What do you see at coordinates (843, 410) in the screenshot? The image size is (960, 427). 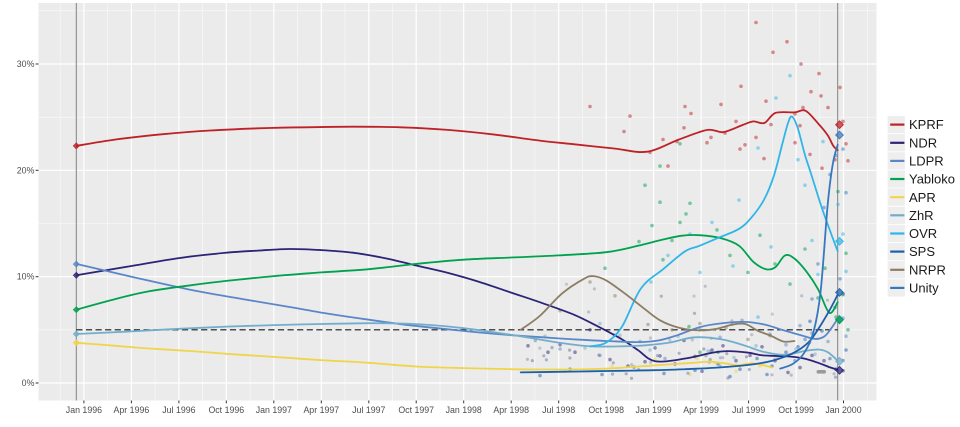 I see `svg-text: Jan 2000` at bounding box center [843, 410].